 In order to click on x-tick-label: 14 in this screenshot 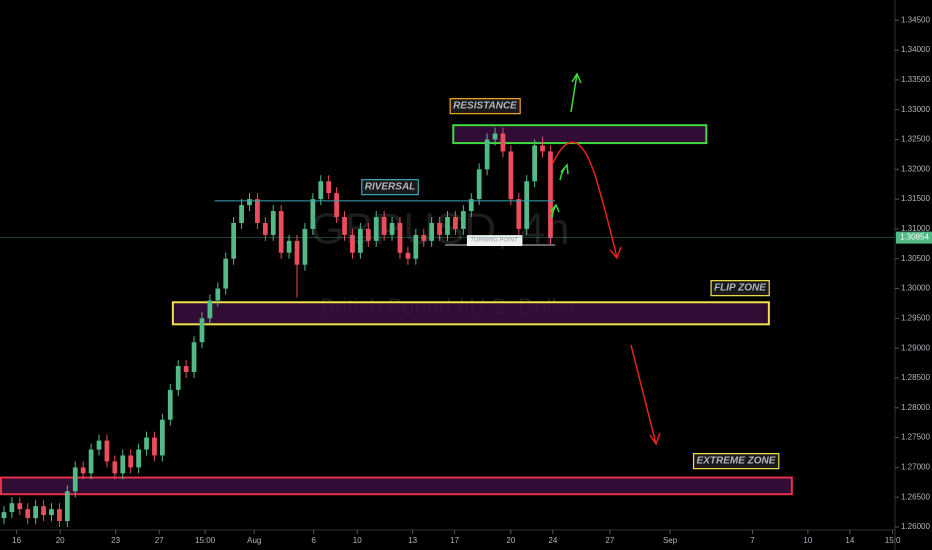, I will do `click(849, 540)`.